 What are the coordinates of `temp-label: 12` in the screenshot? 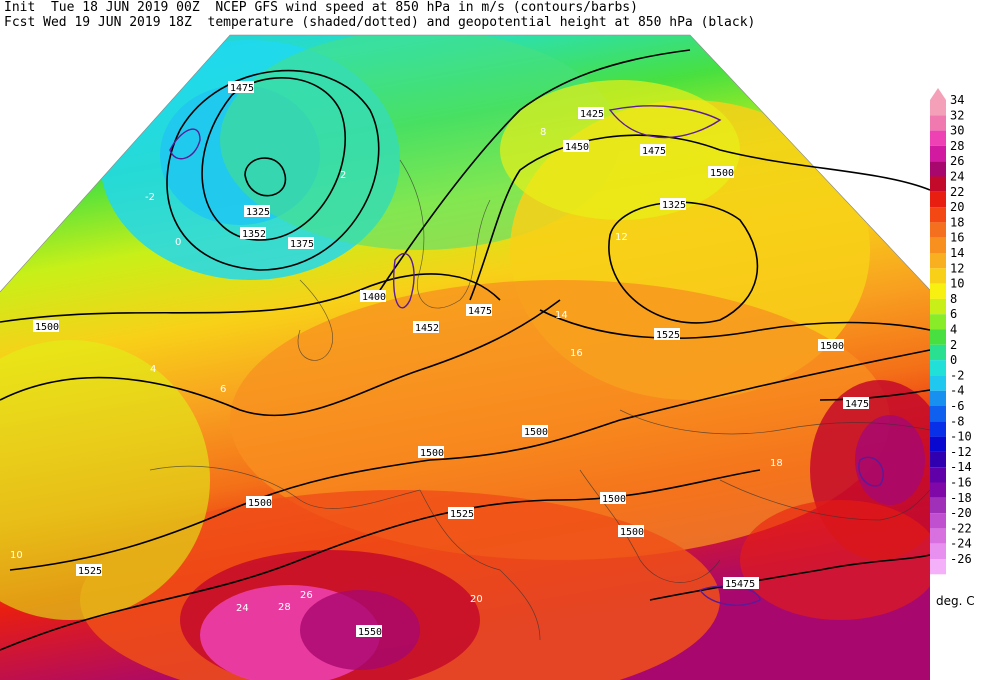 It's located at (621, 237).